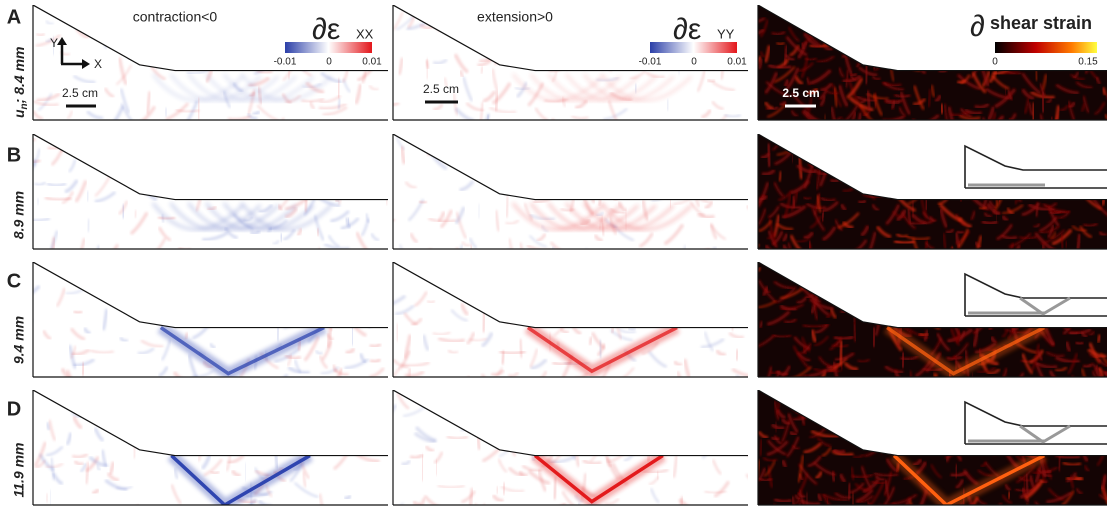  Describe the element at coordinates (14, 409) in the screenshot. I see `row-letter: D` at that location.